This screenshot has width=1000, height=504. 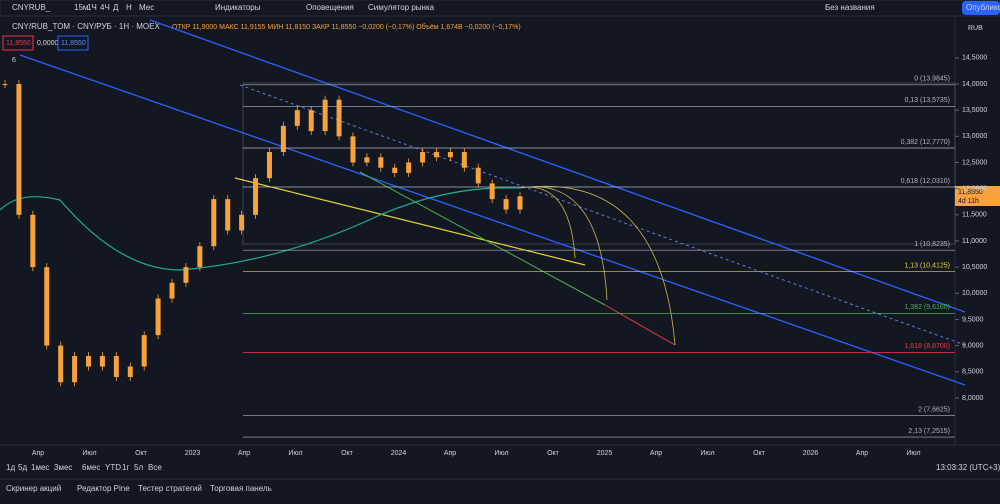 I want to click on range-button: 6мес, so click(x=91, y=467).